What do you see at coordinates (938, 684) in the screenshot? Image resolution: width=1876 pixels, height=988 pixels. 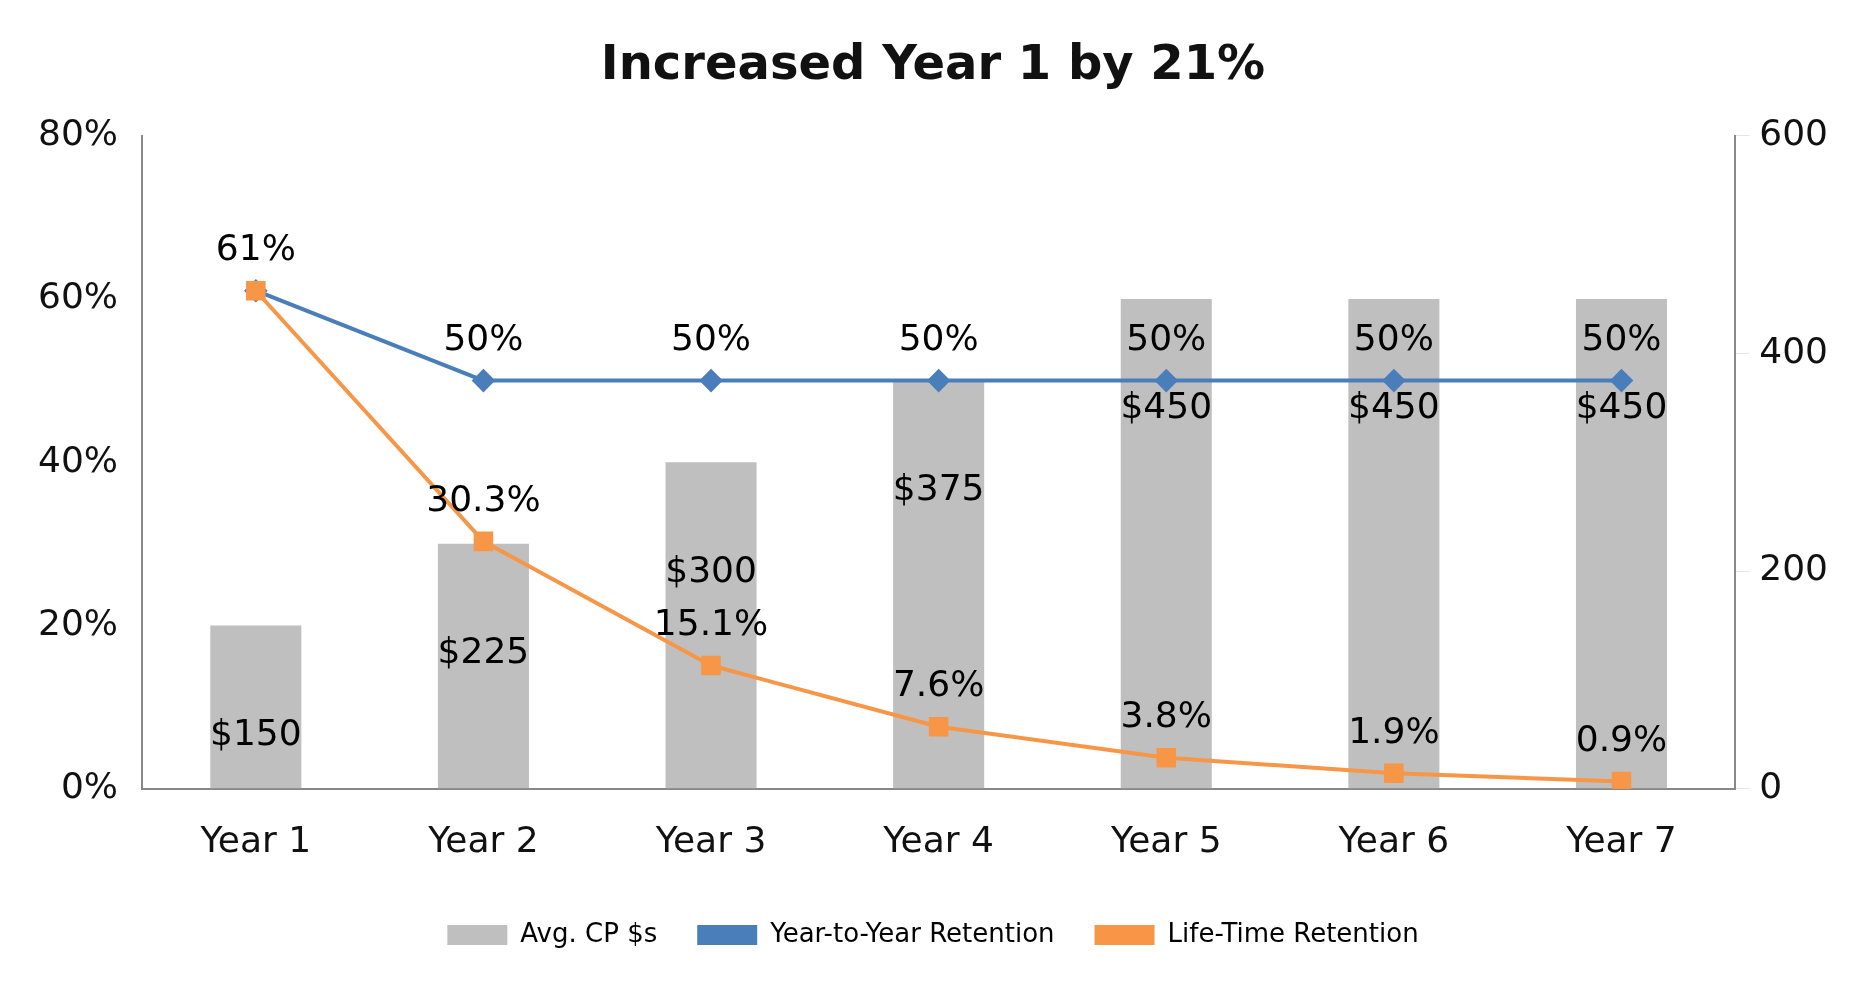 I see `data-label: 7.6%` at bounding box center [938, 684].